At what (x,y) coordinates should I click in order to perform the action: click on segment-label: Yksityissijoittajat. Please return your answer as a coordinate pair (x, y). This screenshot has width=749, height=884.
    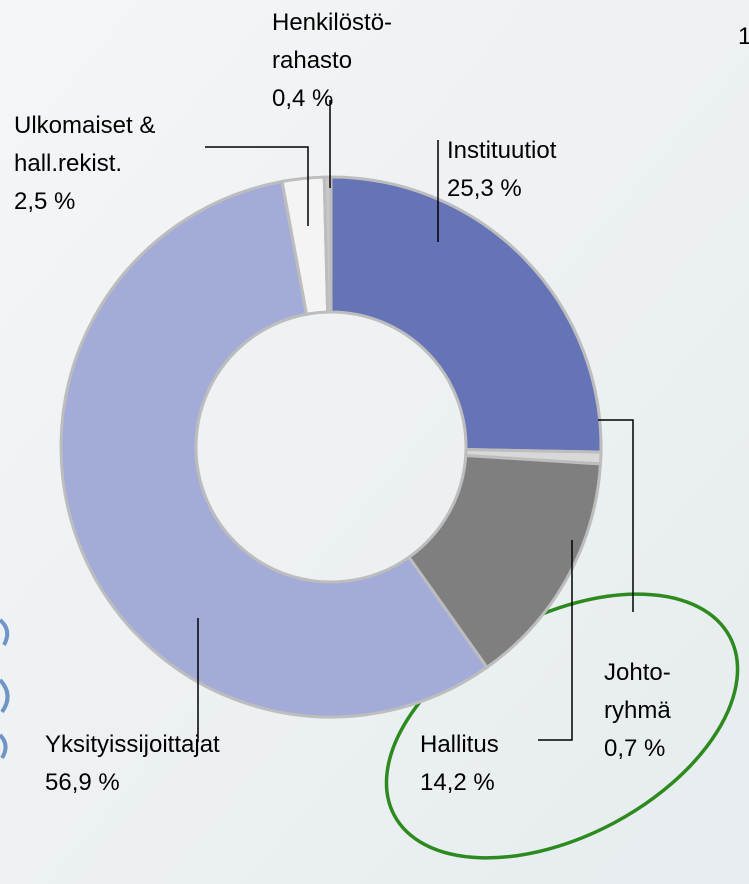
    Looking at the image, I should click on (132, 744).